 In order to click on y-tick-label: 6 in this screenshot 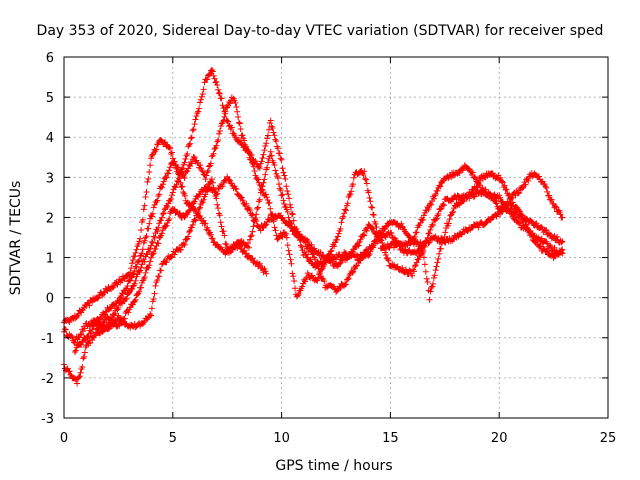, I will do `click(50, 58)`.